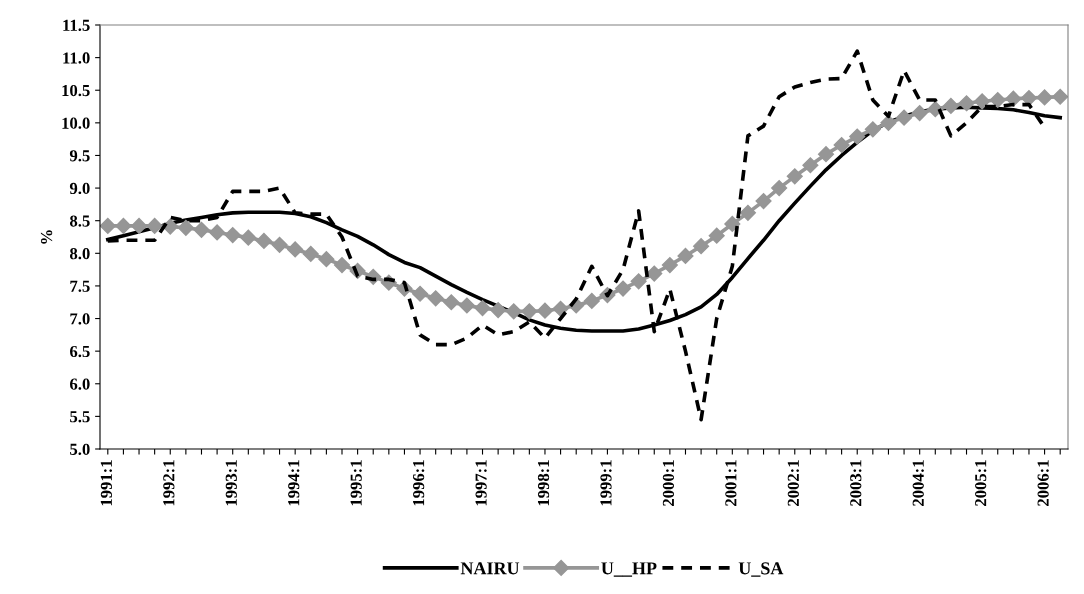 The height and width of the screenshot is (594, 1084). Describe the element at coordinates (169, 483) in the screenshot. I see `x-tick-label: 1992:1` at that location.